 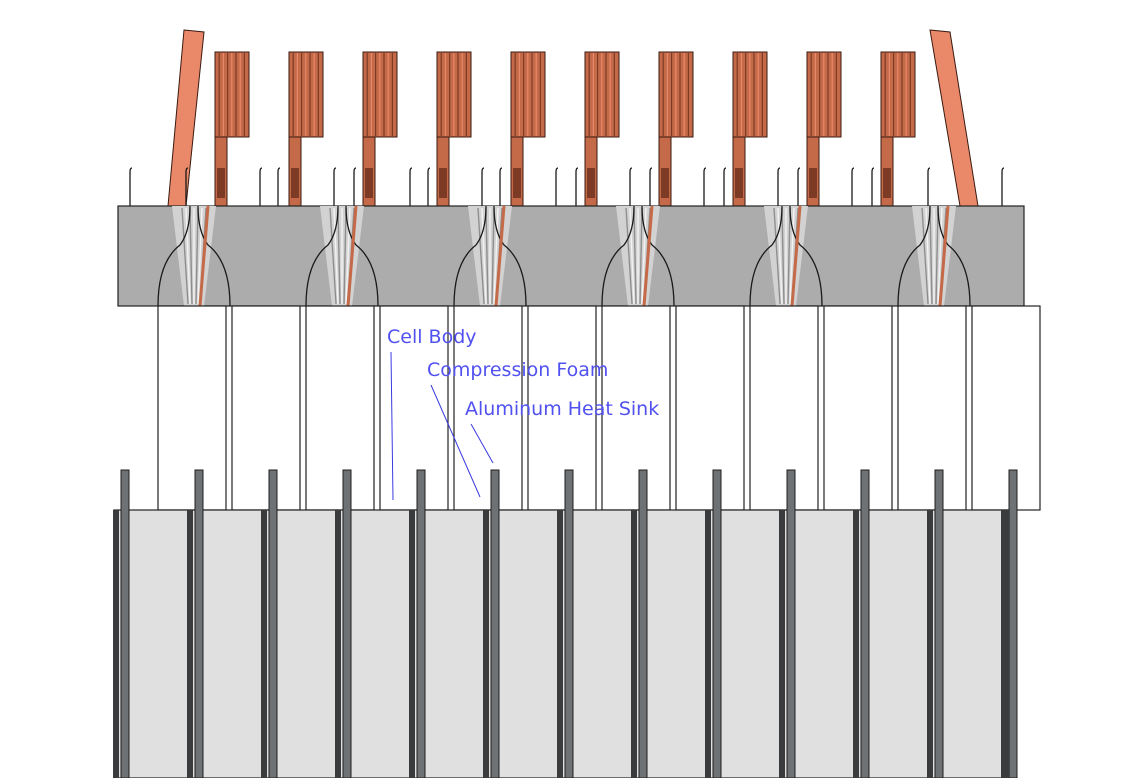 What do you see at coordinates (518, 370) in the screenshot?
I see `compression-foam-label: Compression Foam` at bounding box center [518, 370].